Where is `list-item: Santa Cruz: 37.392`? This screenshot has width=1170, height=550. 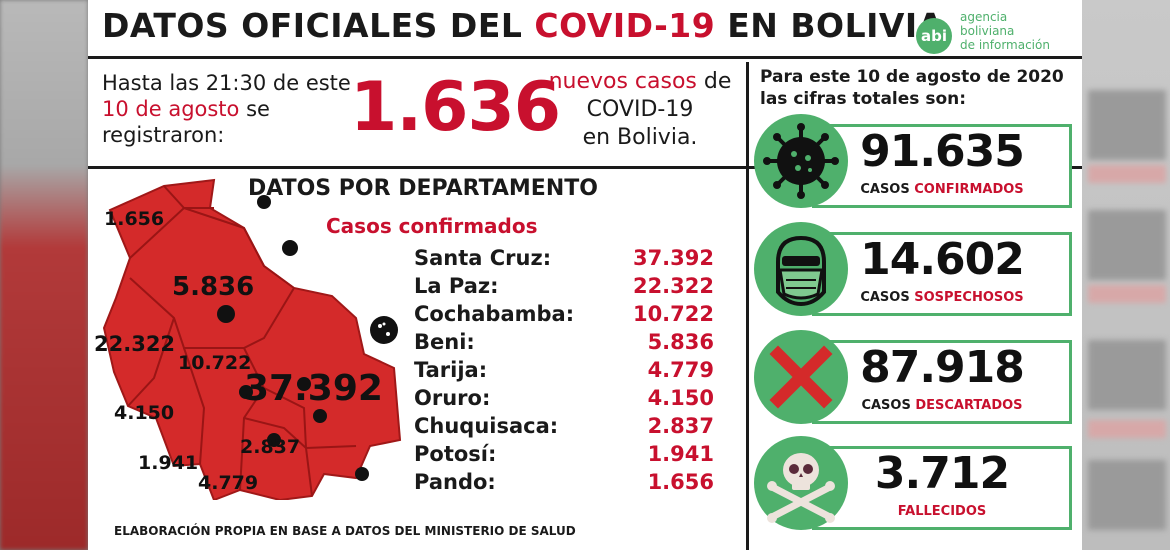
list-item: Santa Cruz: 37.392 is located at coordinates (564, 258).